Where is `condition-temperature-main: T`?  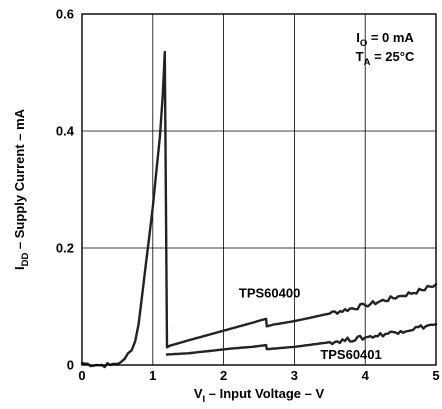
condition-temperature-main: T is located at coordinates (360, 56).